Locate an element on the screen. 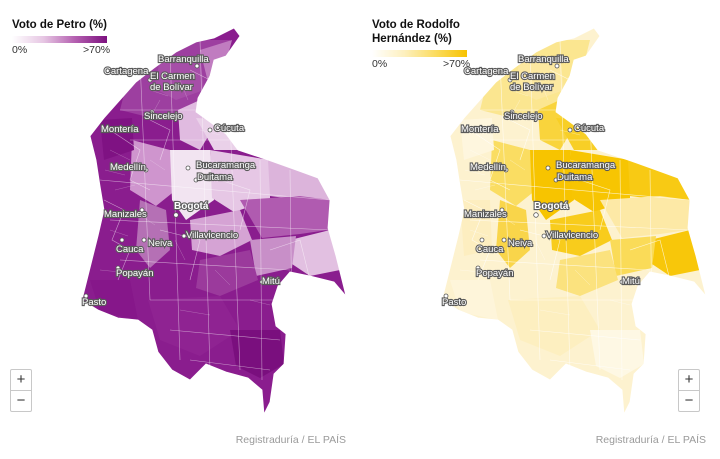 The image size is (720, 459). petro-label-monteria: Montería is located at coordinates (120, 129).